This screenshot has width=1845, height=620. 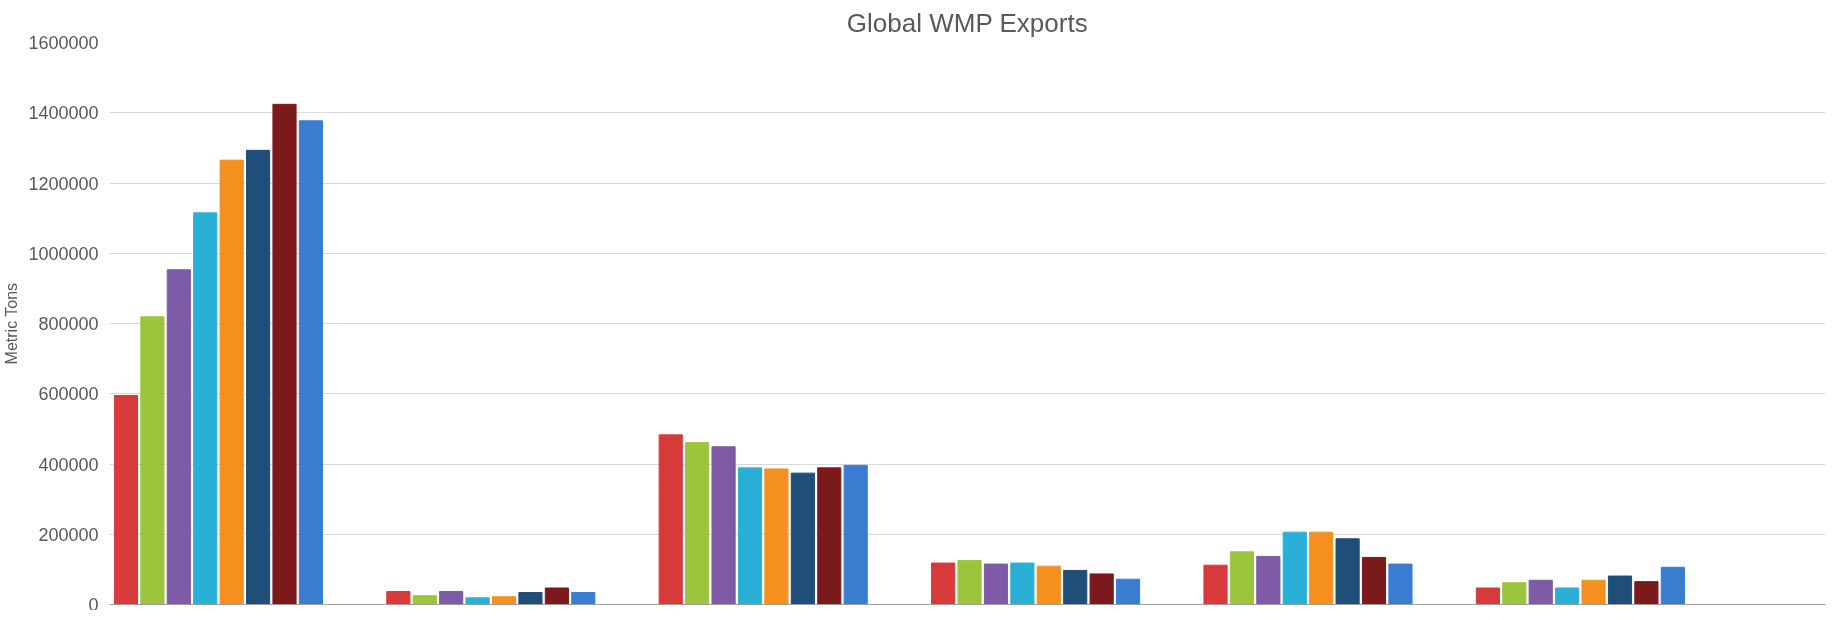 What do you see at coordinates (68, 324) in the screenshot?
I see `y-tick-label: 800000` at bounding box center [68, 324].